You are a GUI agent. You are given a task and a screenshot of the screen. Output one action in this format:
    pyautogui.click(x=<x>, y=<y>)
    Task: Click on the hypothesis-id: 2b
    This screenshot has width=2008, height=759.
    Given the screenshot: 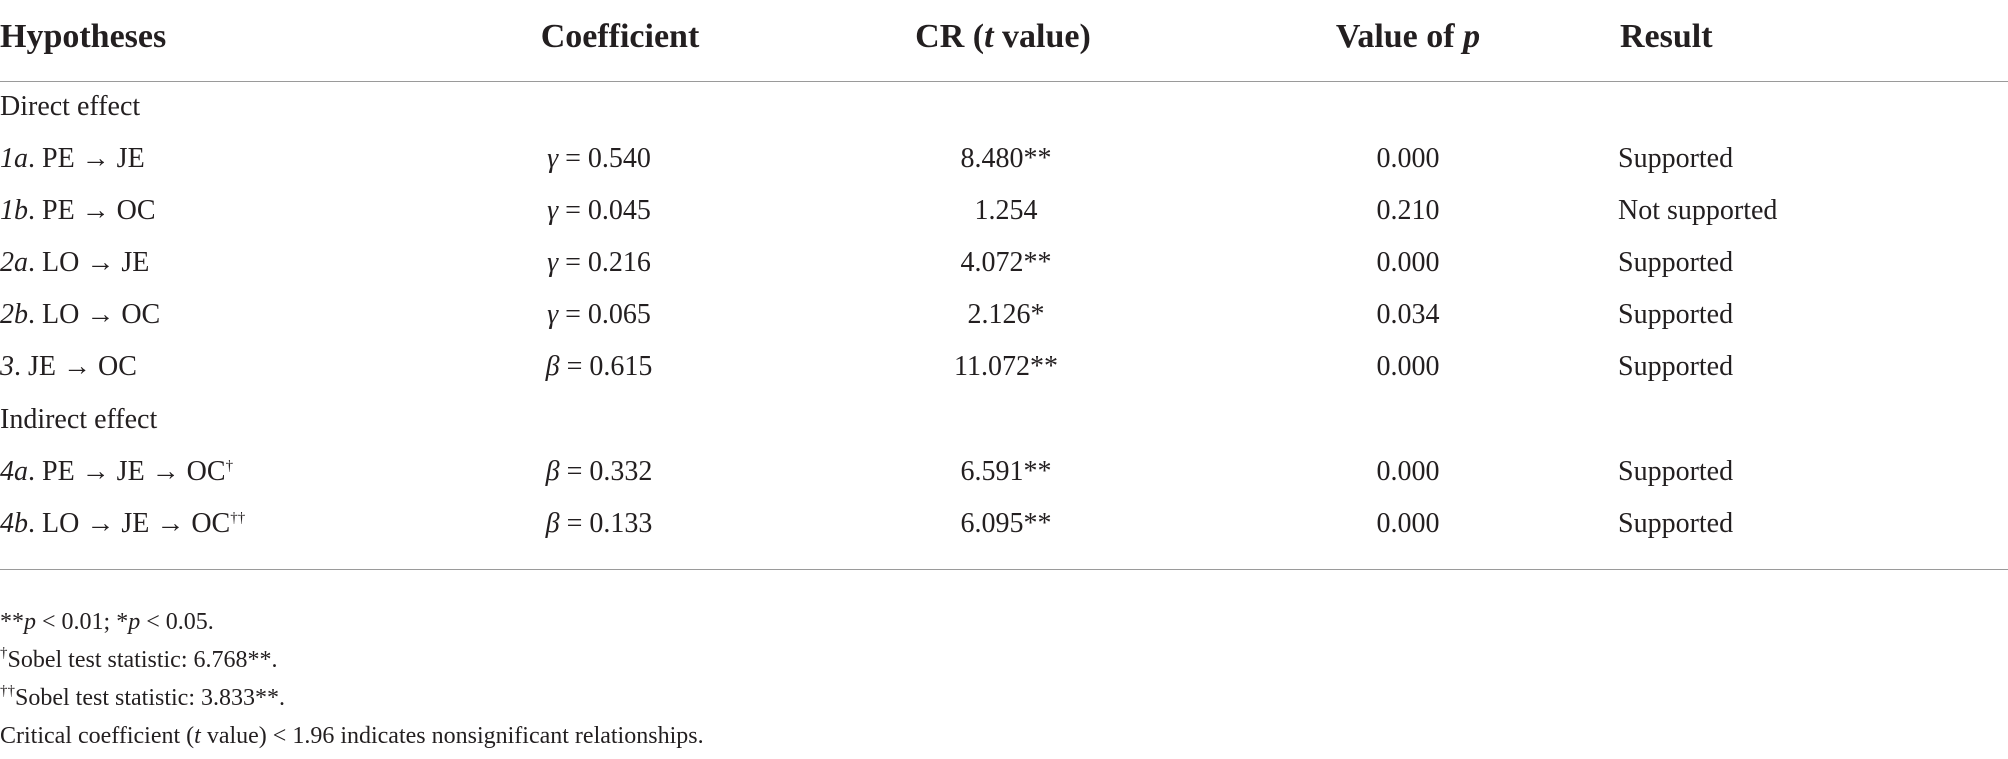 What is the action you would take?
    pyautogui.click(x=14, y=314)
    